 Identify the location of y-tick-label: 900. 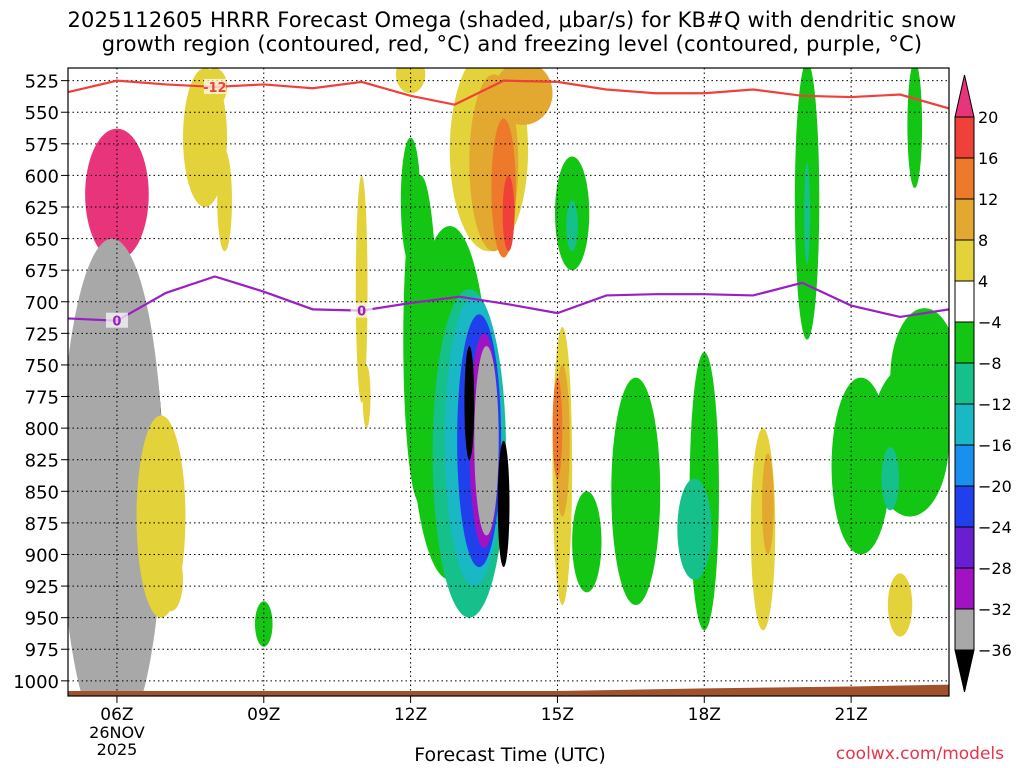
(42, 555).